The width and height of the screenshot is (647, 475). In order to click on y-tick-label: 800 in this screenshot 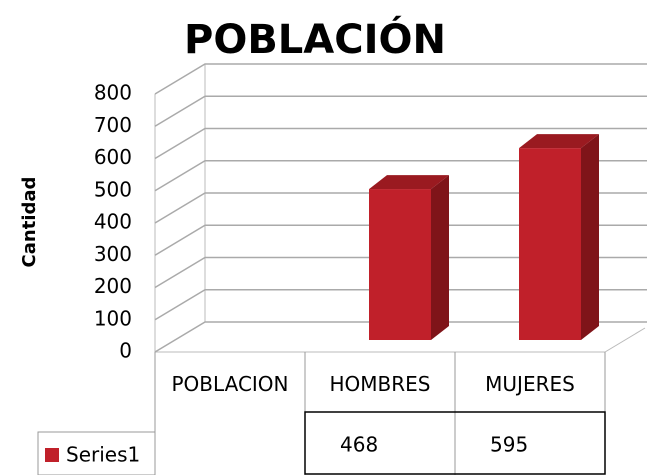, I will do `click(113, 93)`.